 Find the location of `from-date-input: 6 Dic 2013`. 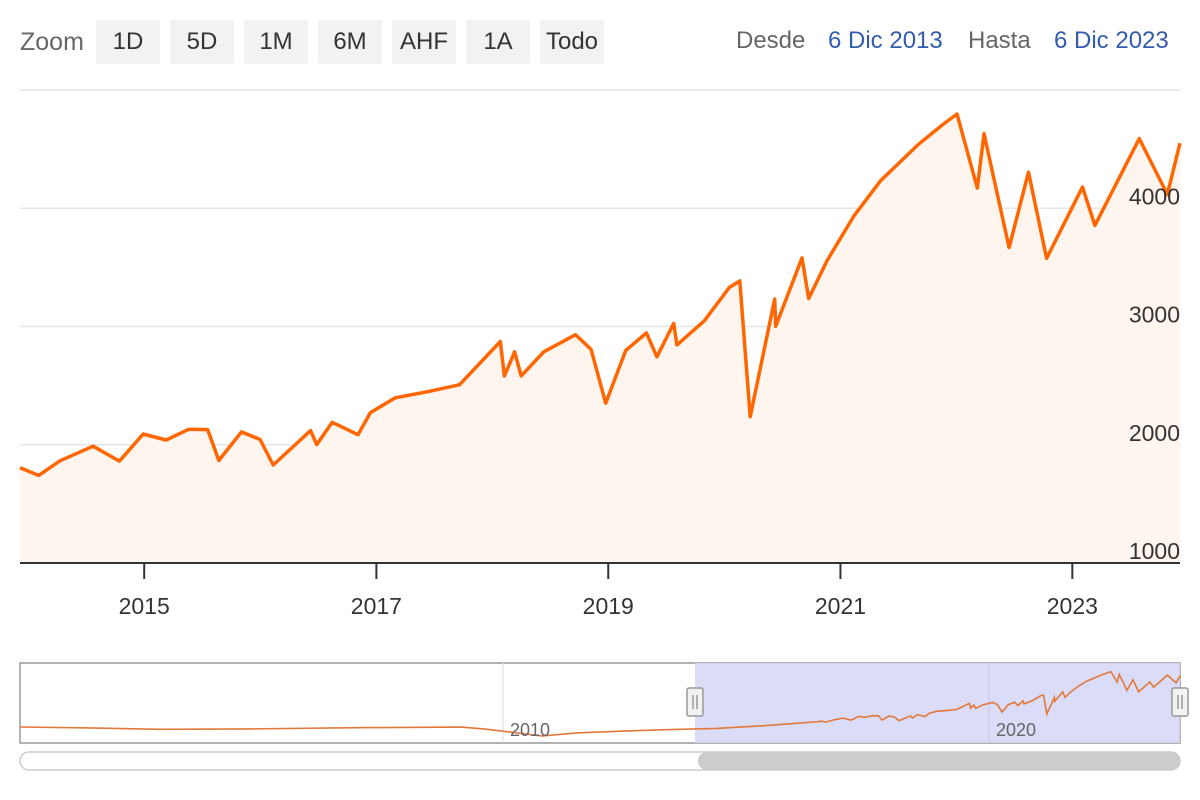

from-date-input: 6 Dic 2013 is located at coordinates (885, 40).